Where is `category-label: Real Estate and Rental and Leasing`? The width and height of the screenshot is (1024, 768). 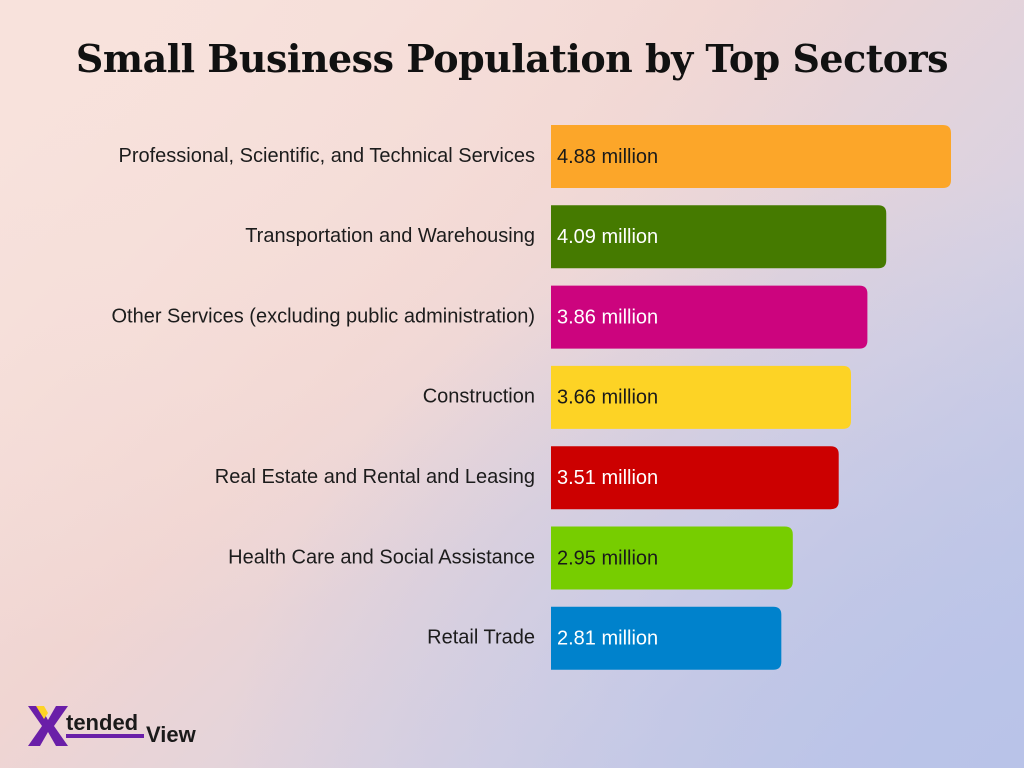
category-label: Real Estate and Rental and Leasing is located at coordinates (375, 477).